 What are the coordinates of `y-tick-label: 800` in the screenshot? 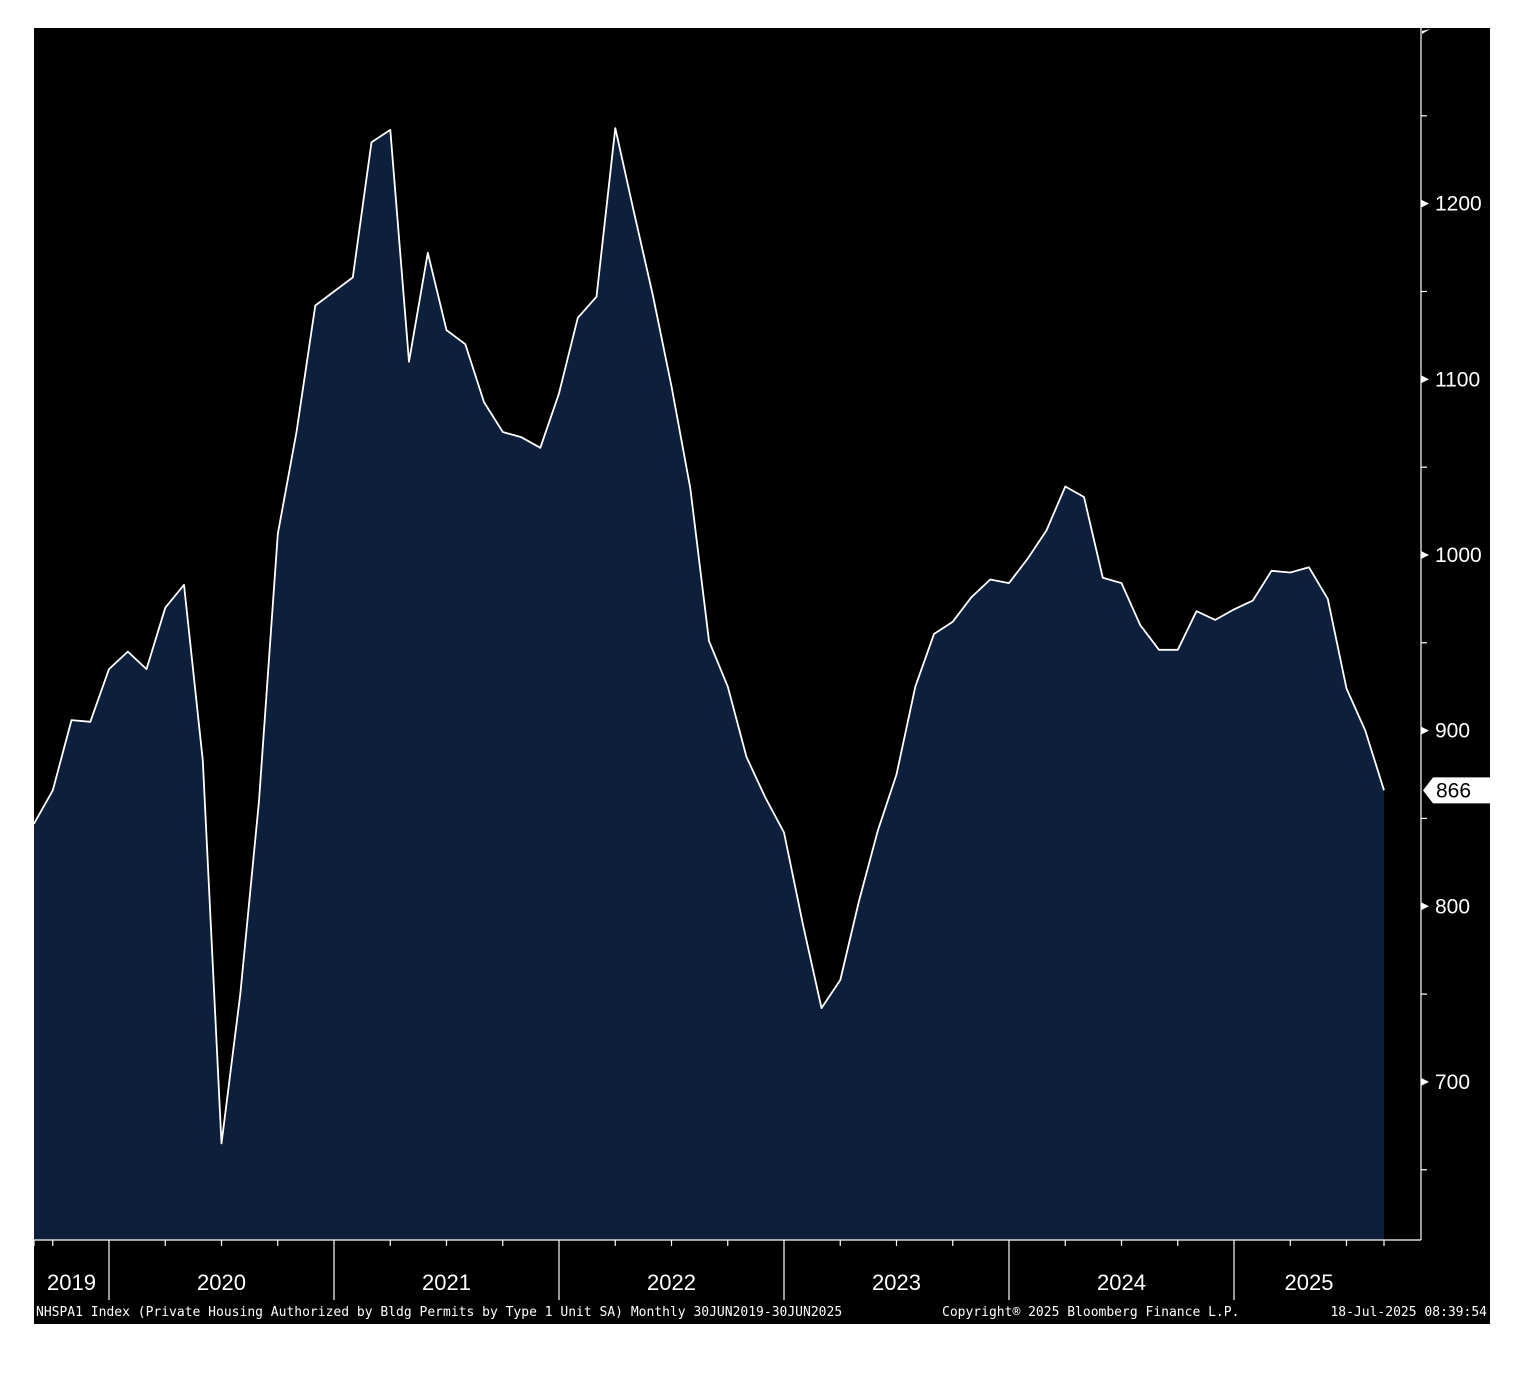 It's located at (1452, 906).